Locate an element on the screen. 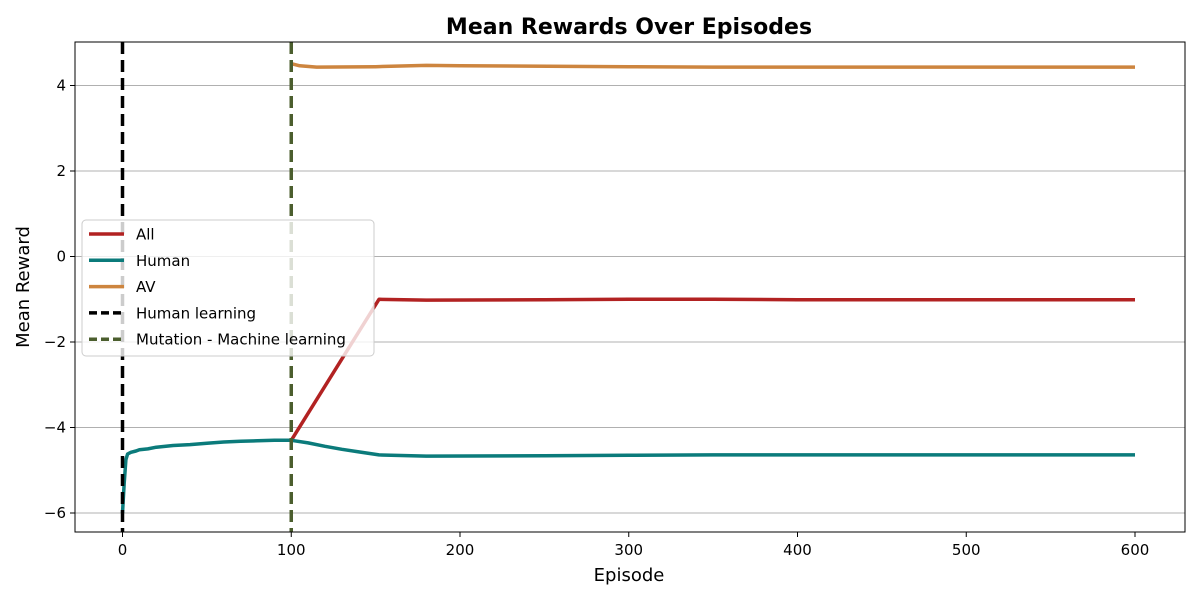  series-line-av is located at coordinates (712, 65).